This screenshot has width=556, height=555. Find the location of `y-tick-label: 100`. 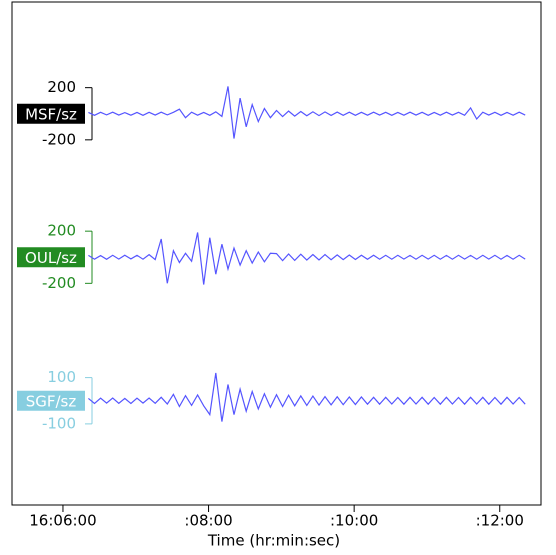

y-tick-label: 100 is located at coordinates (61, 377).